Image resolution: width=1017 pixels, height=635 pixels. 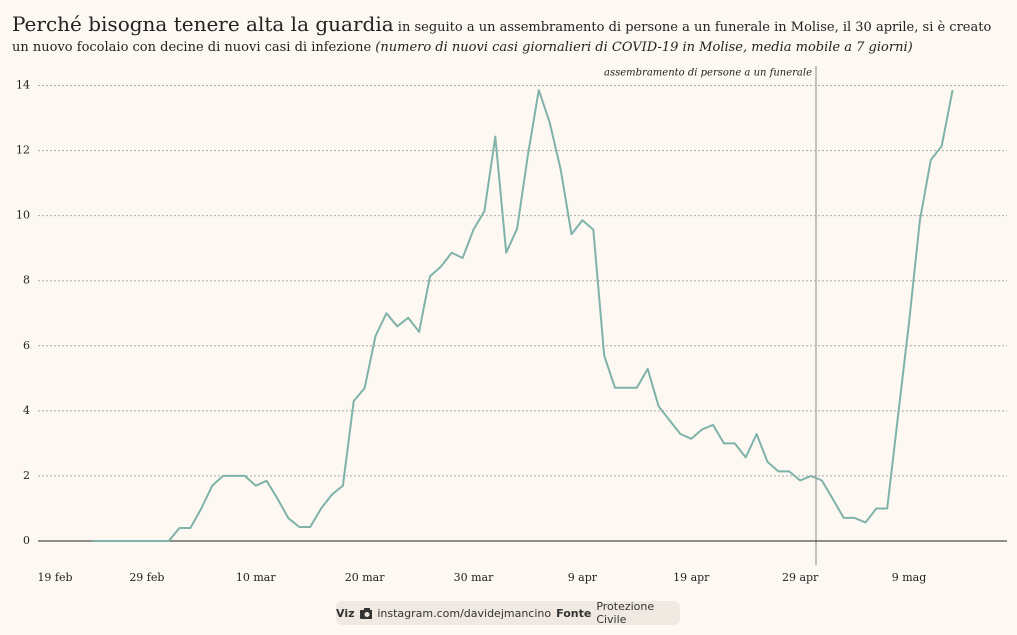 What do you see at coordinates (26, 410) in the screenshot?
I see `y-tick-label: 4` at bounding box center [26, 410].